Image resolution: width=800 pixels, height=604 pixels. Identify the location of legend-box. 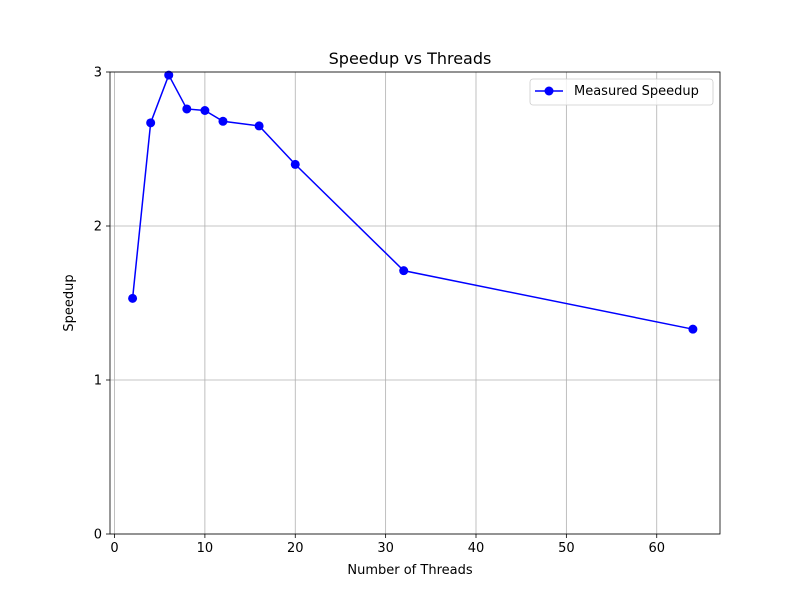
(621, 92).